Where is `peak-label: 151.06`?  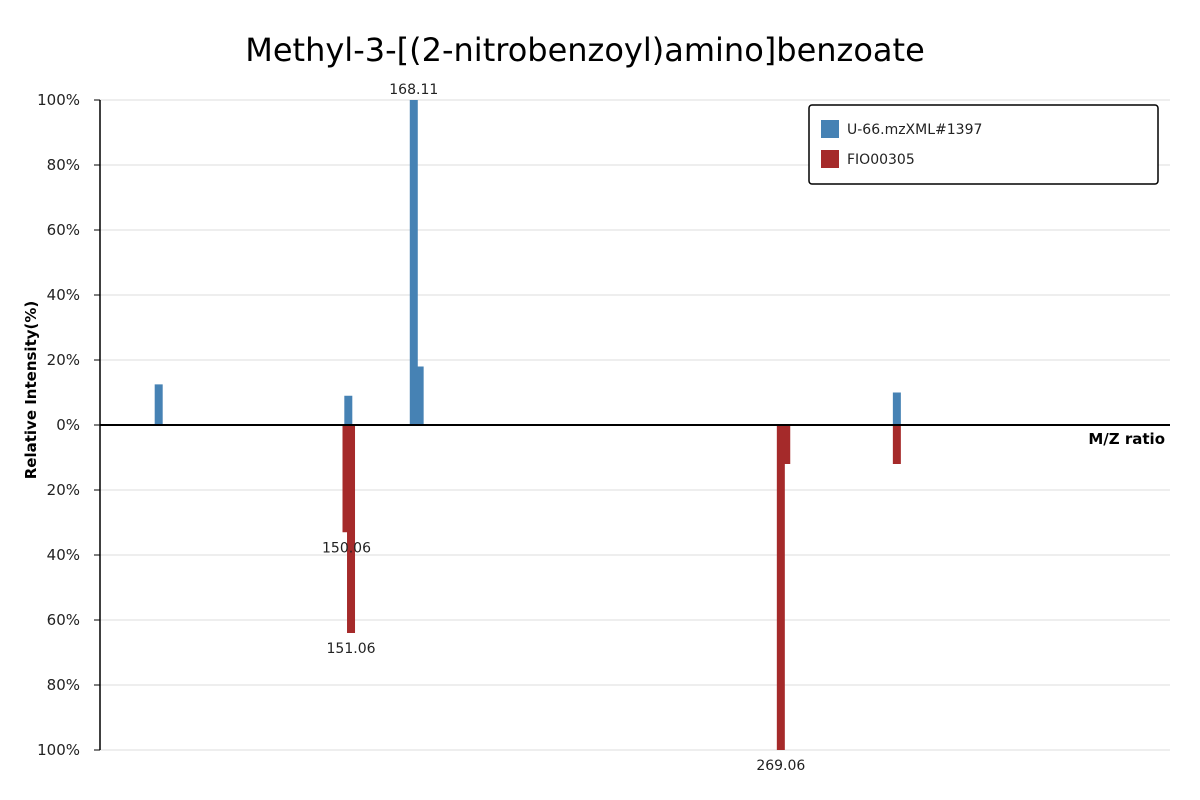 peak-label: 151.06 is located at coordinates (351, 649).